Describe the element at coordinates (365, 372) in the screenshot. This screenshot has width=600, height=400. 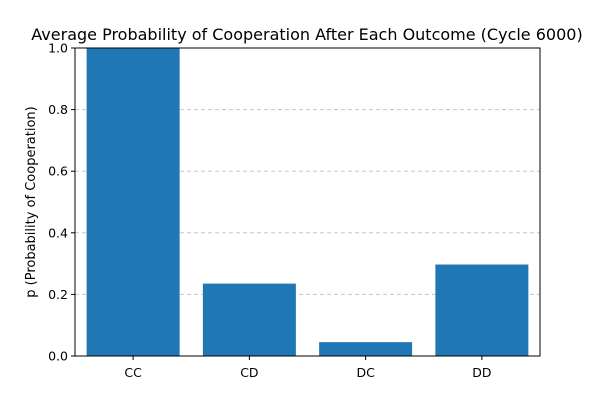
I see `x-tick-label: DC` at that location.